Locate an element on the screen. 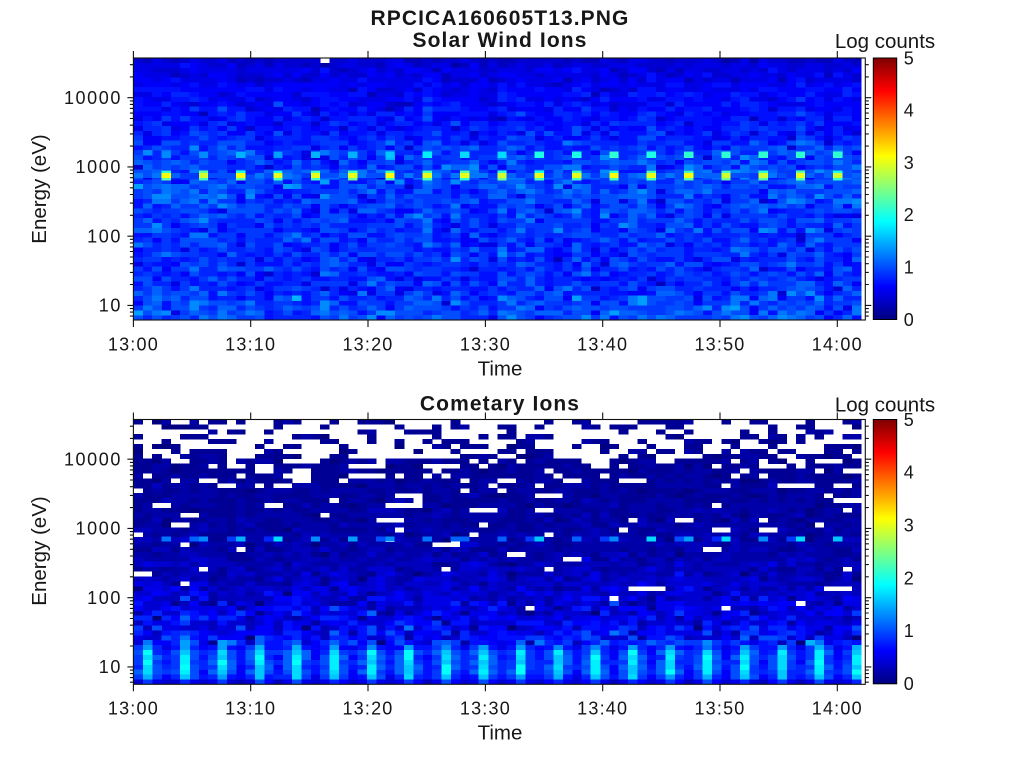 The height and width of the screenshot is (768, 1024). svg-text: RPCICA160605T13.PNG is located at coordinates (499, 18).